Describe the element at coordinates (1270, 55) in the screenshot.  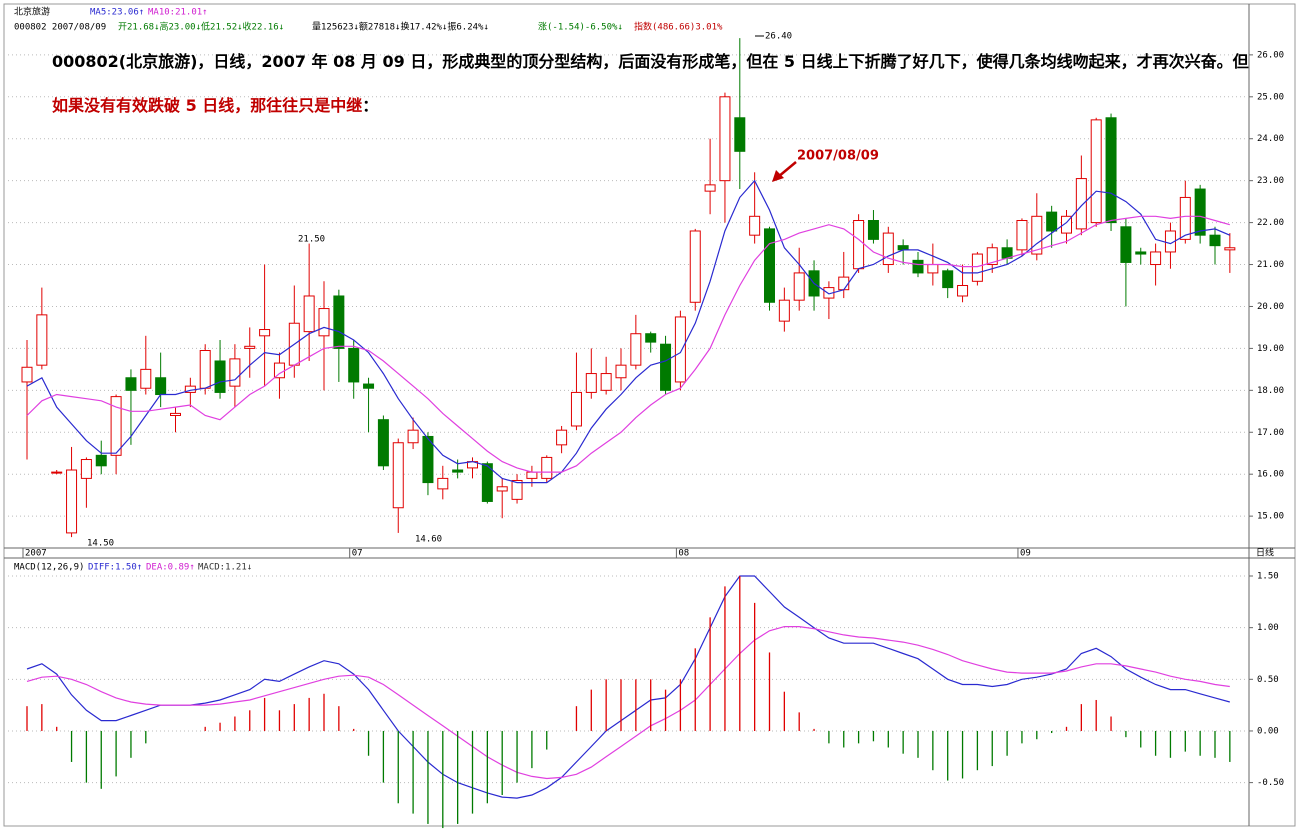
I see `y-tick-label: 26.00` at that location.